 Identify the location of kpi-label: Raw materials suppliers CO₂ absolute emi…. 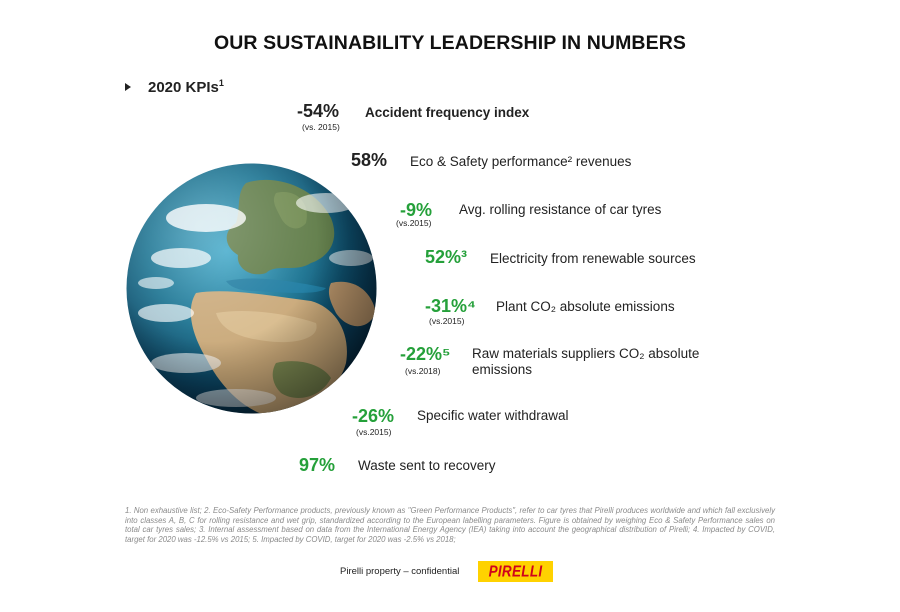
(586, 361).